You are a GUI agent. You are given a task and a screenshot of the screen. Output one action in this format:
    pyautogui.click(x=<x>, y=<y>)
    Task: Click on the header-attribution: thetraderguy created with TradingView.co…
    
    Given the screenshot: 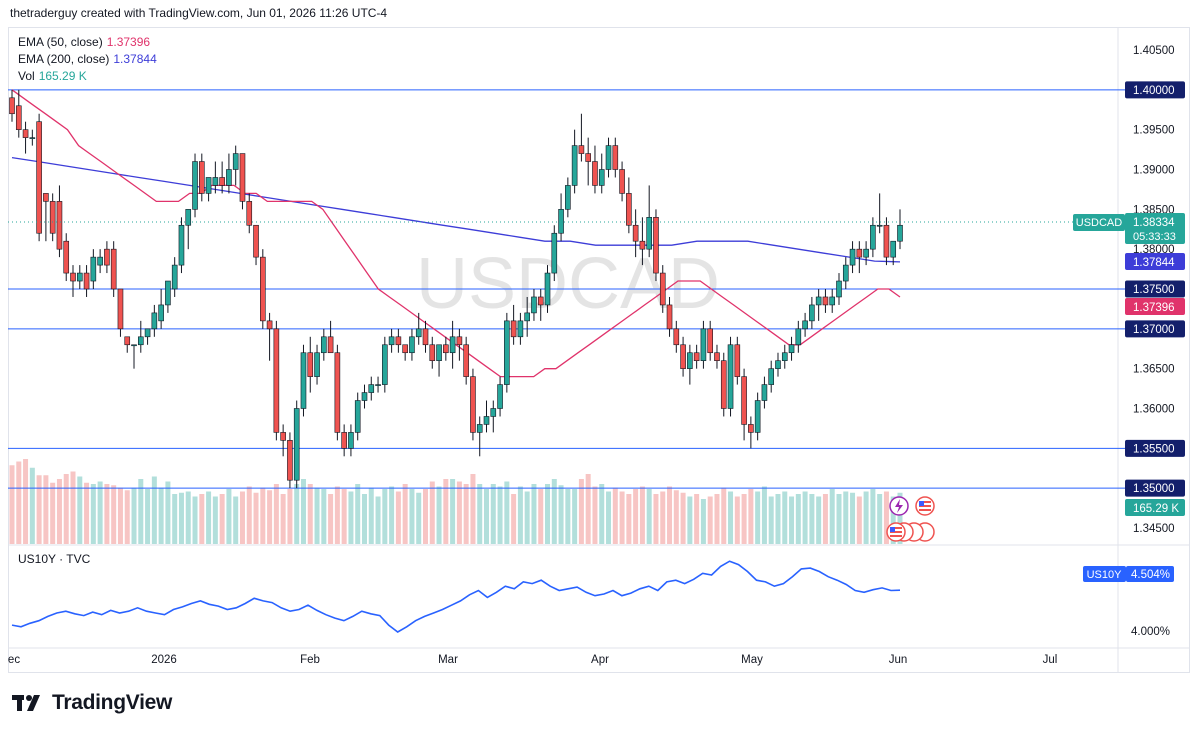 What is the action you would take?
    pyautogui.click(x=199, y=13)
    